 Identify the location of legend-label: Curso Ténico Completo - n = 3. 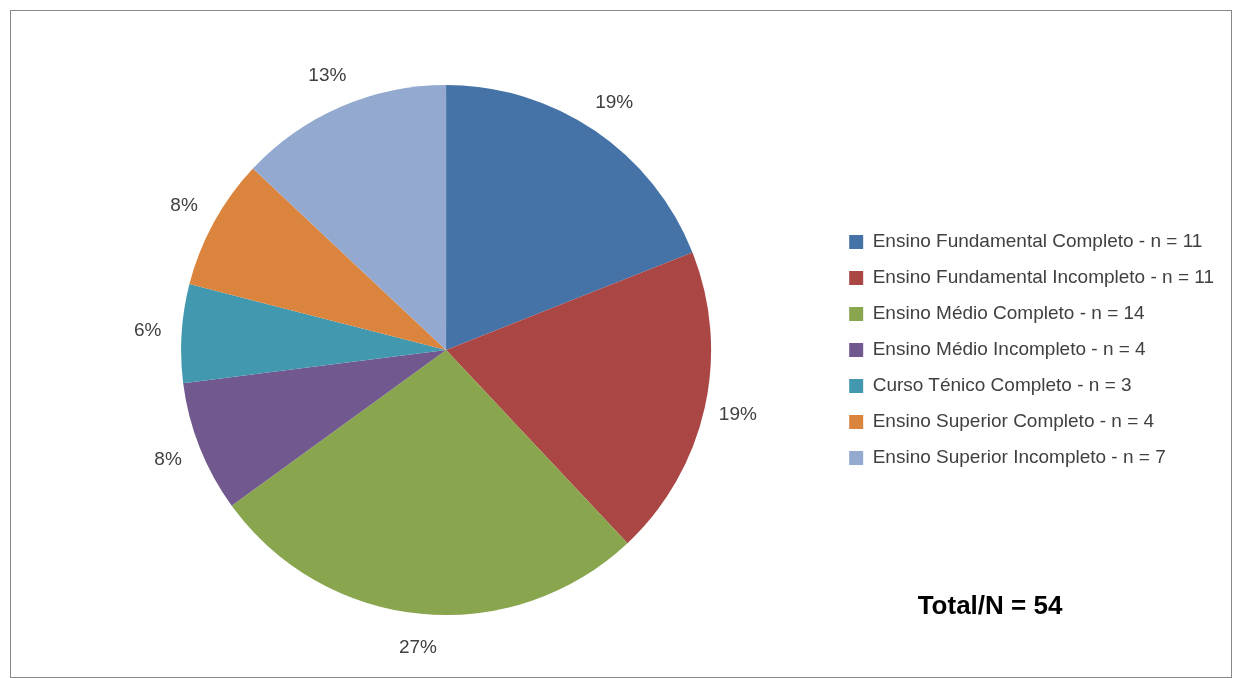
(1002, 385).